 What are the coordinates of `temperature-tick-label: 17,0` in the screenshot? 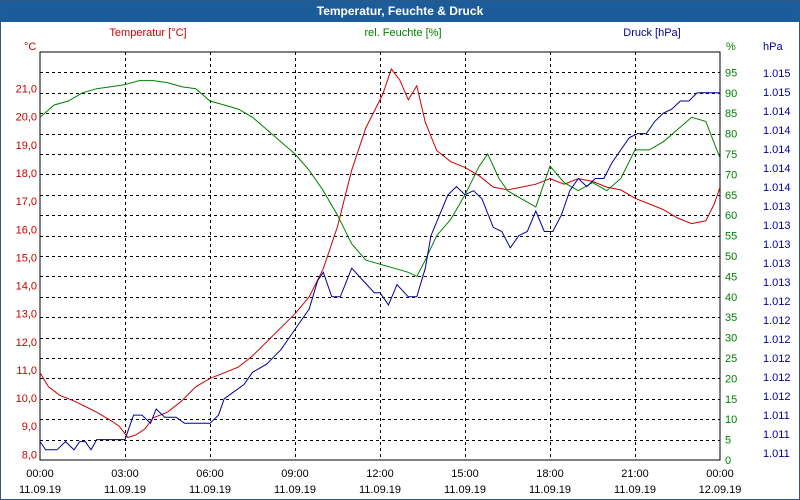 It's located at (26, 202).